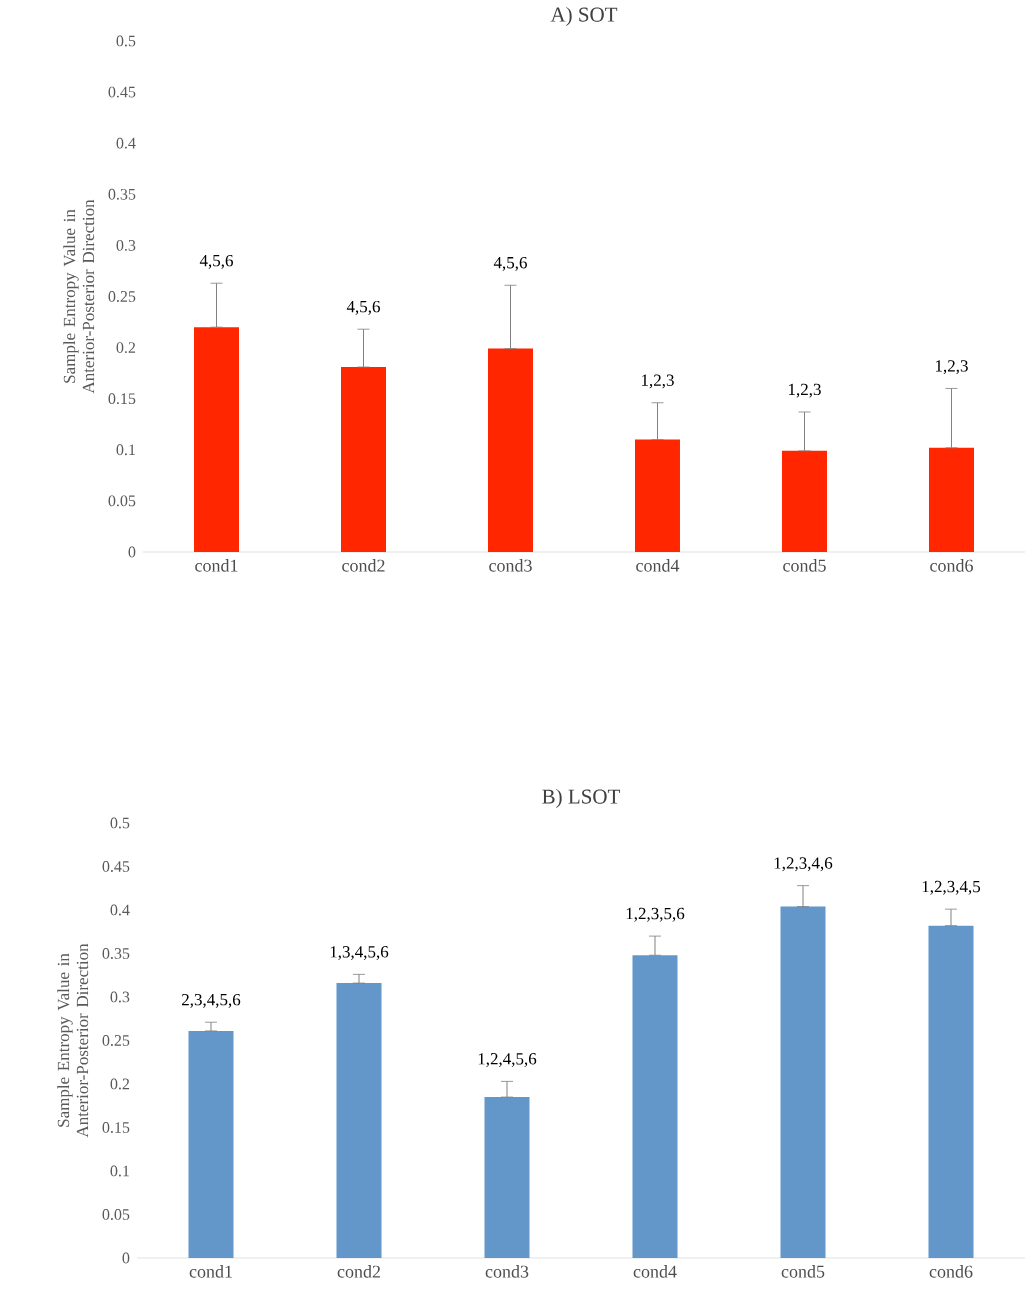  What do you see at coordinates (951, 887) in the screenshot?
I see `annotation: 1,2,3,4,5` at bounding box center [951, 887].